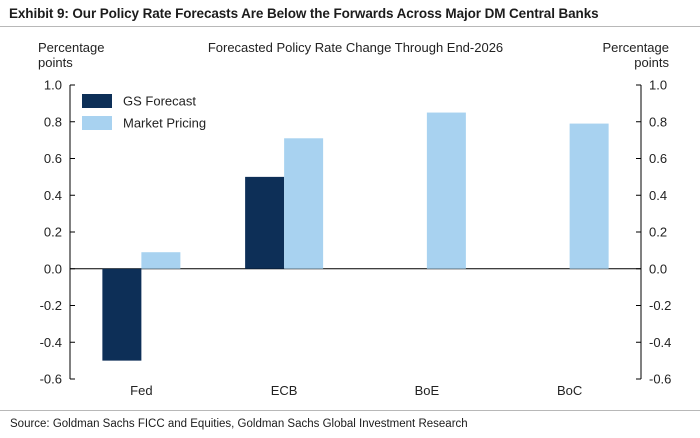 This screenshot has height=438, width=700. Describe the element at coordinates (658, 85) in the screenshot. I see `right-tick-label: 1.0` at that location.